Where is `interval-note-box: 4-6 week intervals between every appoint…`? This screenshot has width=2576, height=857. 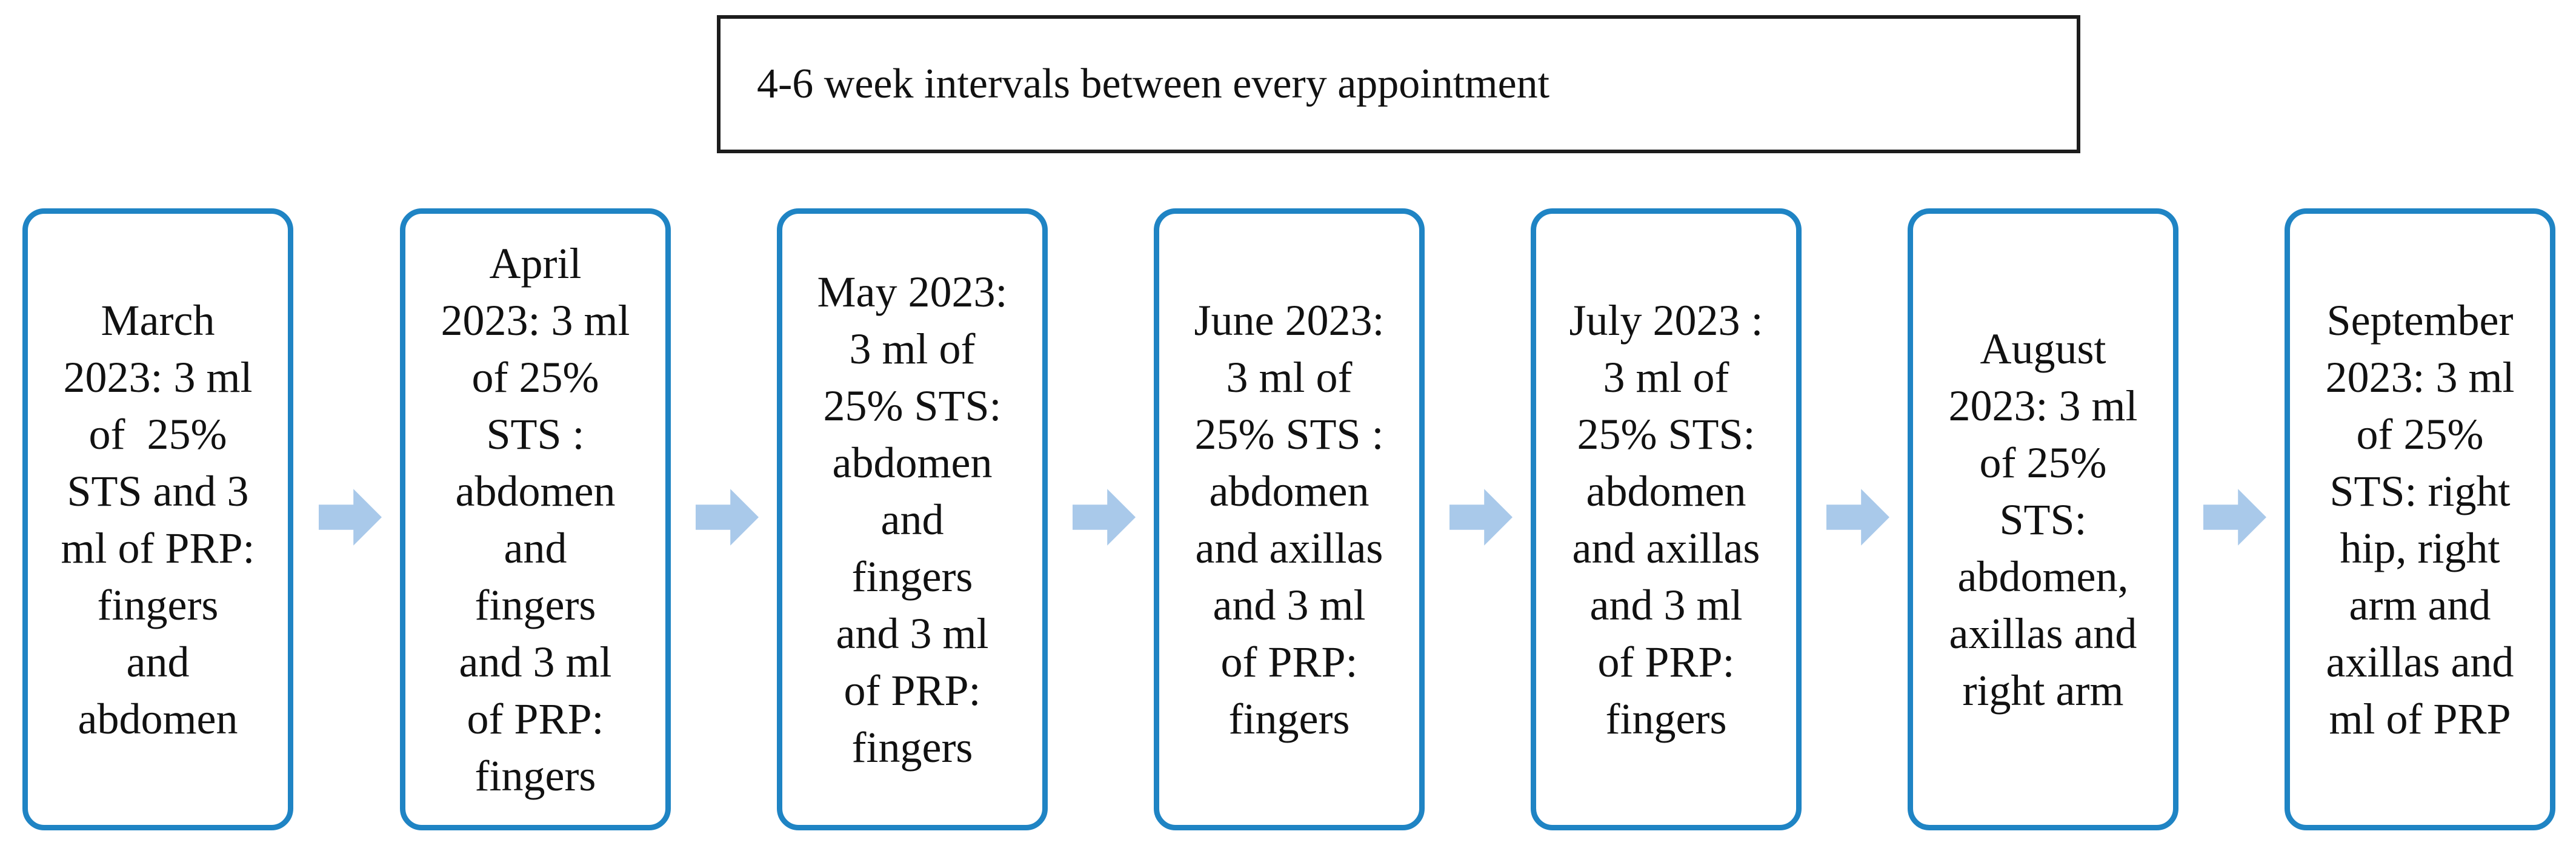 interval-note-box: 4-6 week intervals between every appoint… is located at coordinates (1398, 84).